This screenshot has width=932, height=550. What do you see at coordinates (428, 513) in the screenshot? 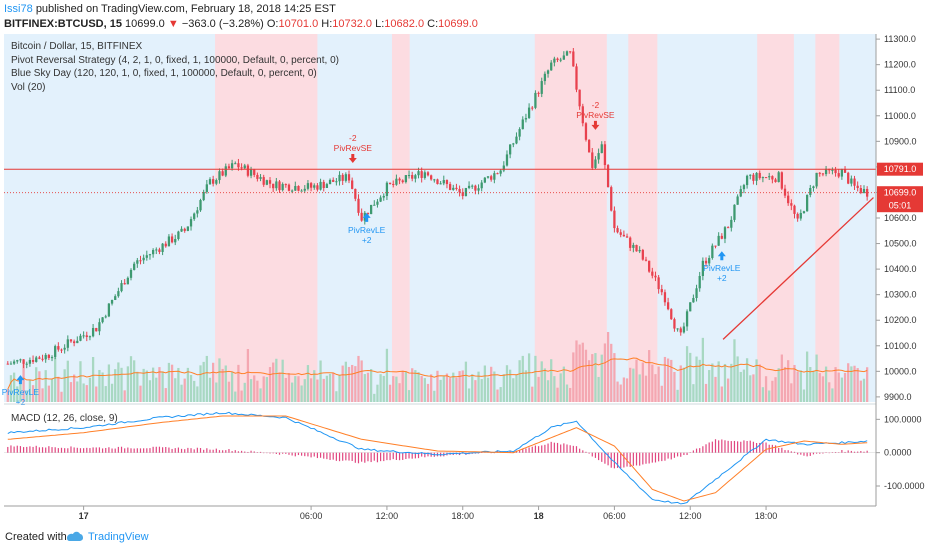
I see `time-axis: 17 06:00 12:00 18:00 18 06:00 12:00 18:00` at bounding box center [428, 513].